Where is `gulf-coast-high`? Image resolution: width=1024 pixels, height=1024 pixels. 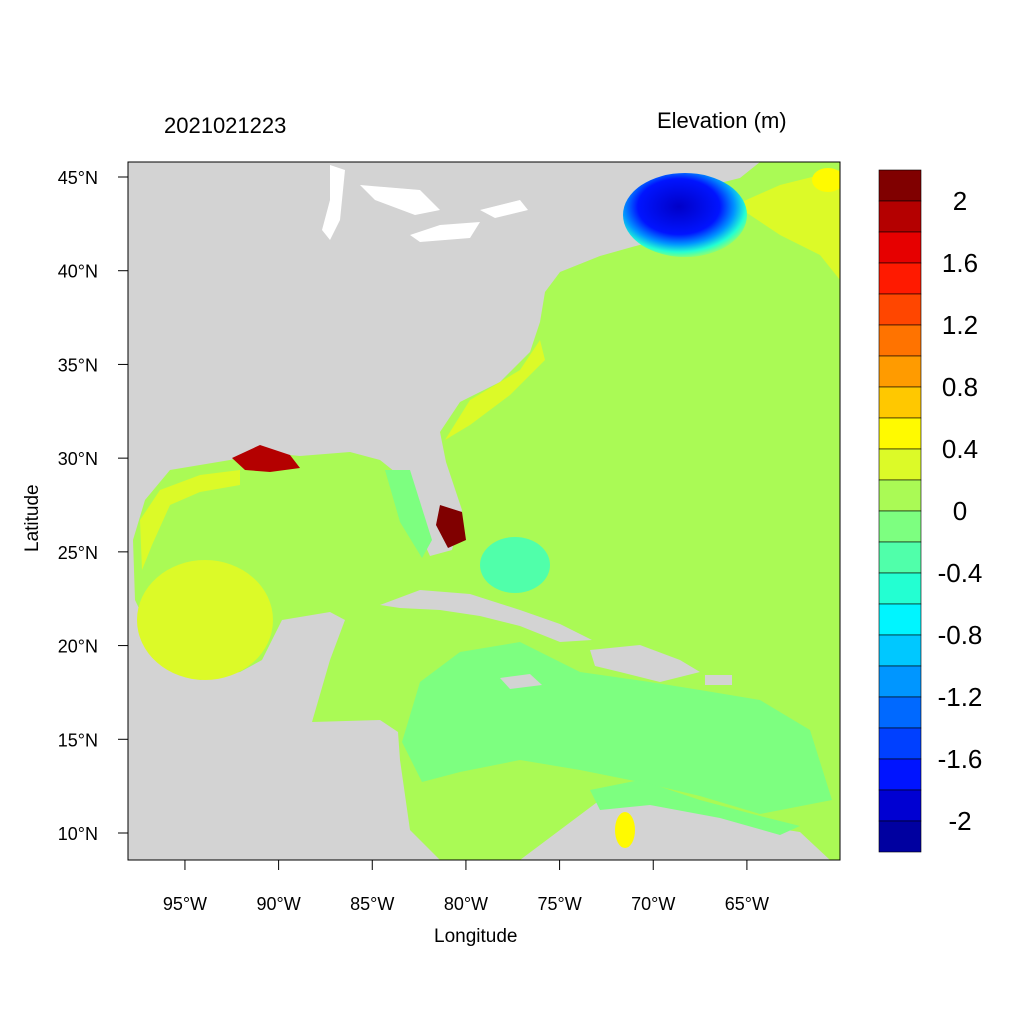
gulf-coast-high is located at coordinates (266, 458).